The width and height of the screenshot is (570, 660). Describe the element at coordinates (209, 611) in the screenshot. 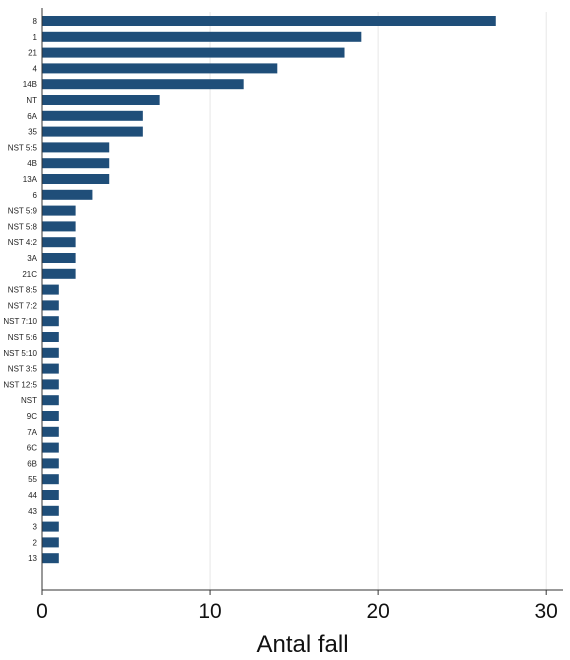

I see `x-tick-label: 10` at that location.